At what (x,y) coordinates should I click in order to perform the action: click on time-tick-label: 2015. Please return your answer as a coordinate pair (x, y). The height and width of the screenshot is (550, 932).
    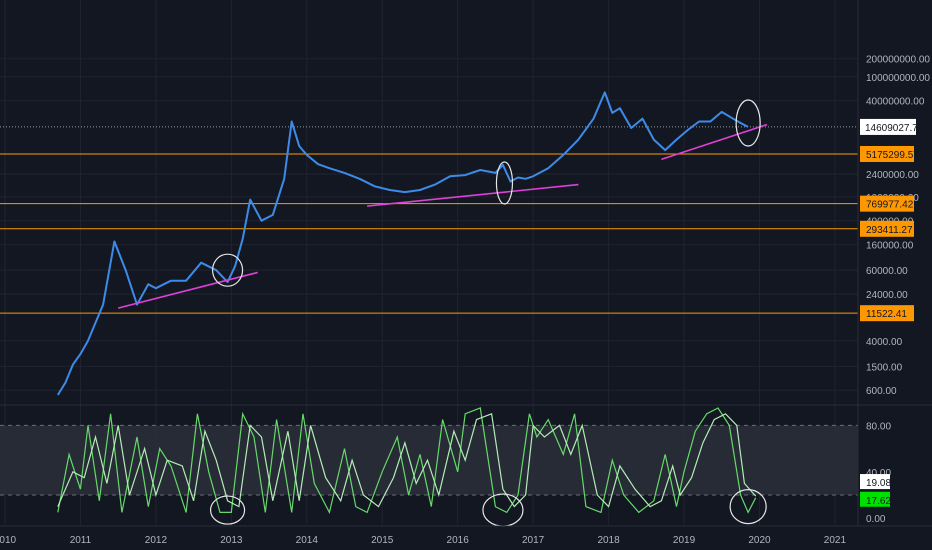
    Looking at the image, I should click on (382, 540).